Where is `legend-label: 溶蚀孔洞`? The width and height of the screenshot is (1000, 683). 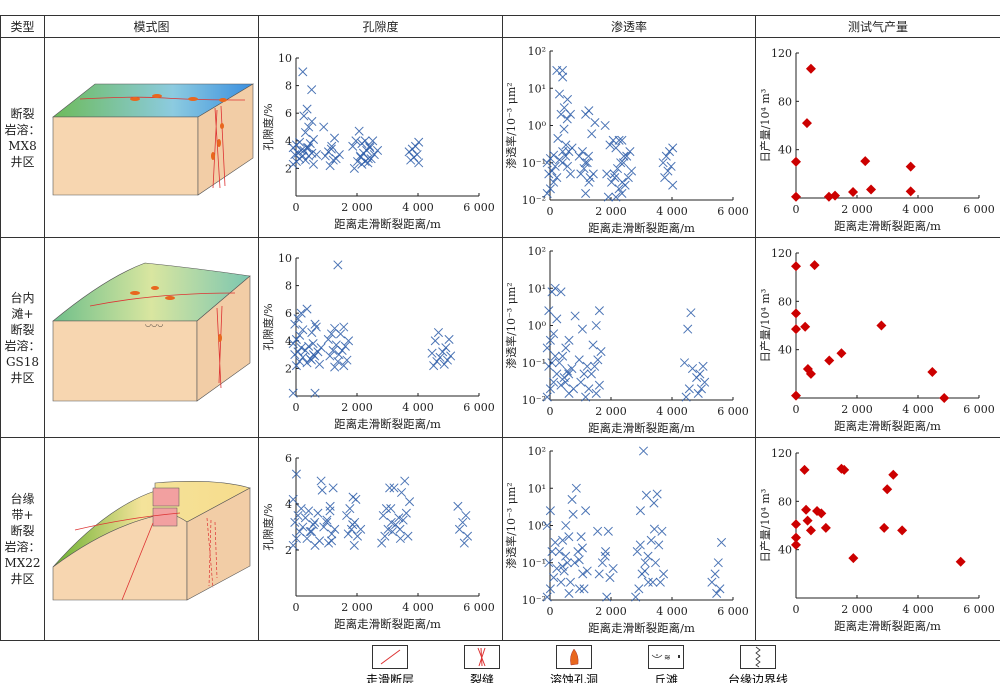
legend-label: 溶蚀孔洞 is located at coordinates (573, 678).